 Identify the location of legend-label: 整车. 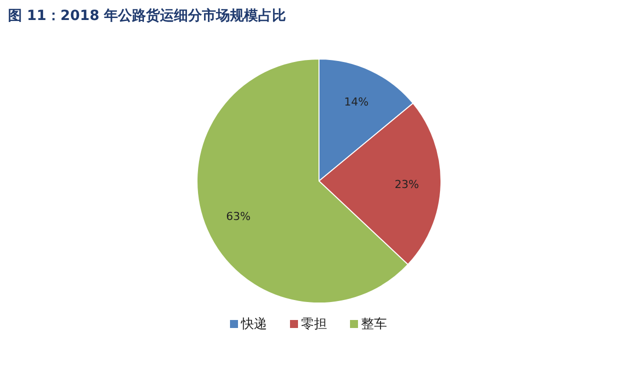
(374, 324).